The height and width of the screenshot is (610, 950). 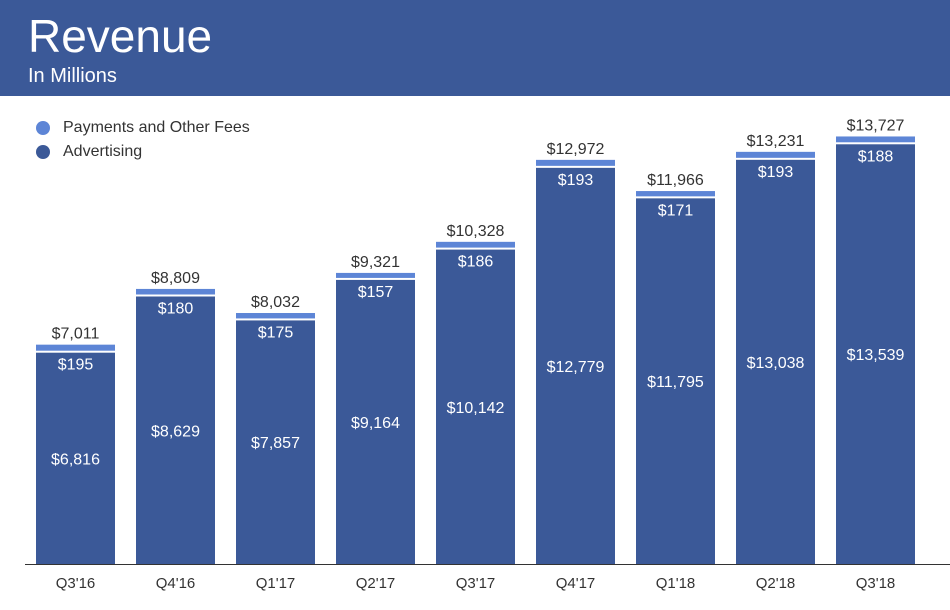 What do you see at coordinates (72, 76) in the screenshot?
I see `page-subtitle: In Millions` at bounding box center [72, 76].